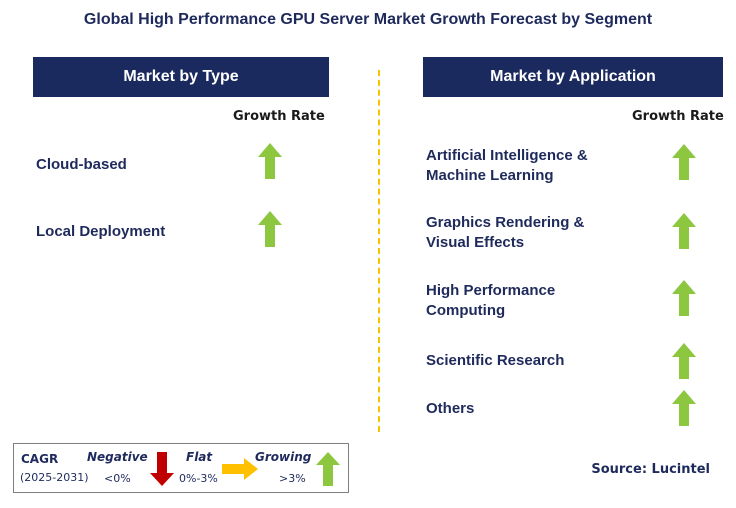  I want to click on segment-label-line: Machine Learning, so click(490, 175).